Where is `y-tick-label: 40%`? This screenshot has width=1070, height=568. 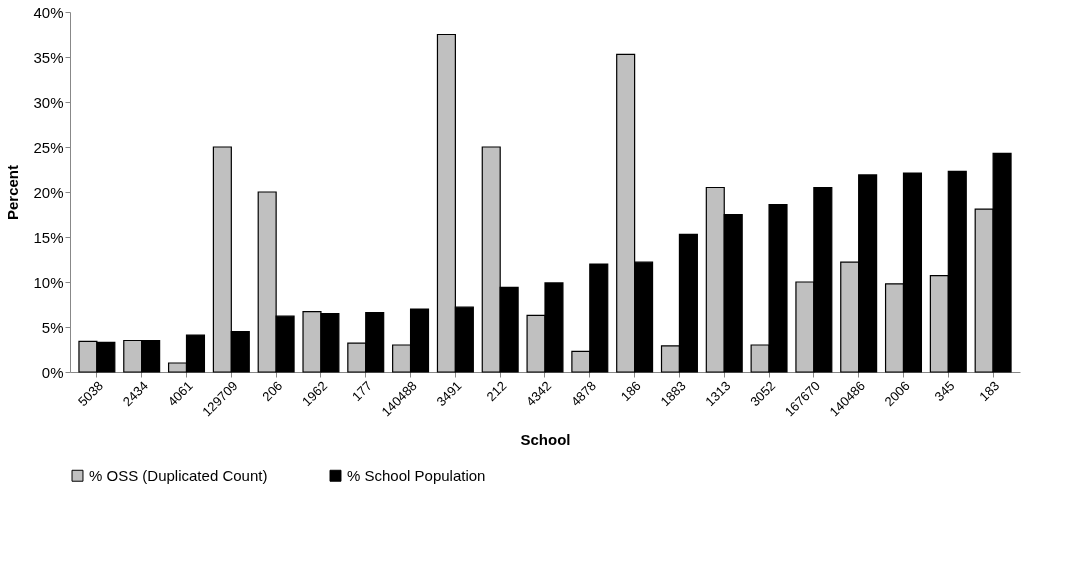
y-tick-label: 40% is located at coordinates (48, 12).